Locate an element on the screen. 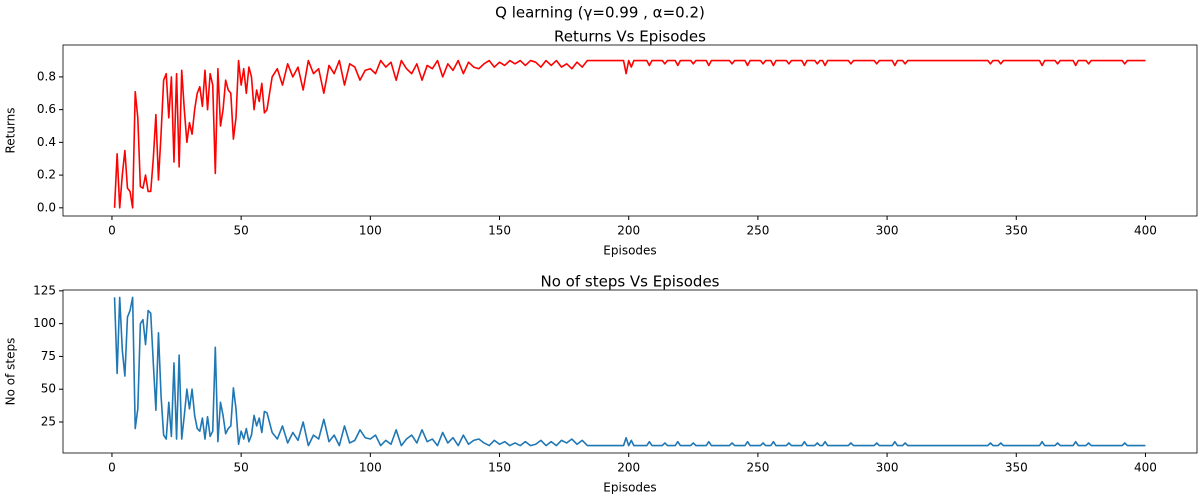 The width and height of the screenshot is (1200, 500). y-tick-label: 25 is located at coordinates (48, 421).